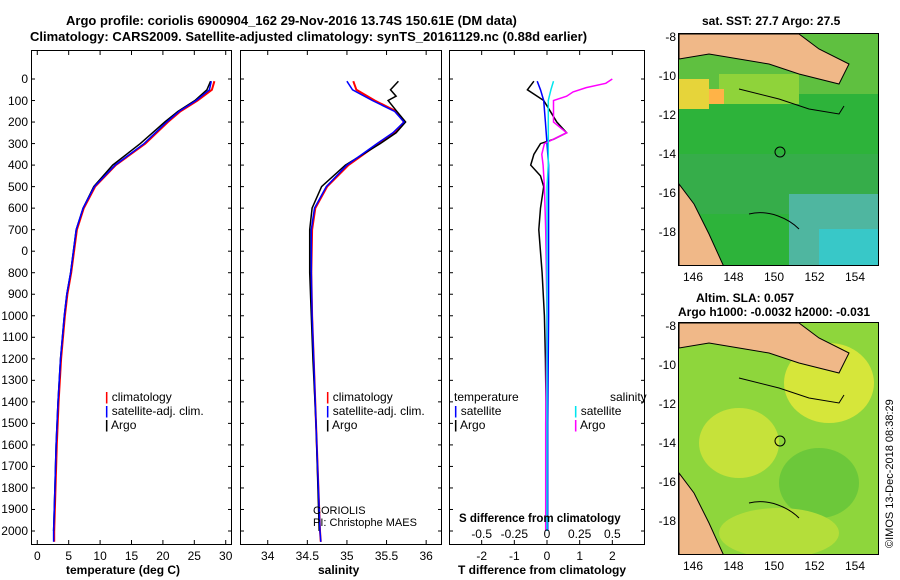 This screenshot has height=580, width=900. What do you see at coordinates (481, 556) in the screenshot?
I see `x-tick-label: -2` at bounding box center [481, 556].